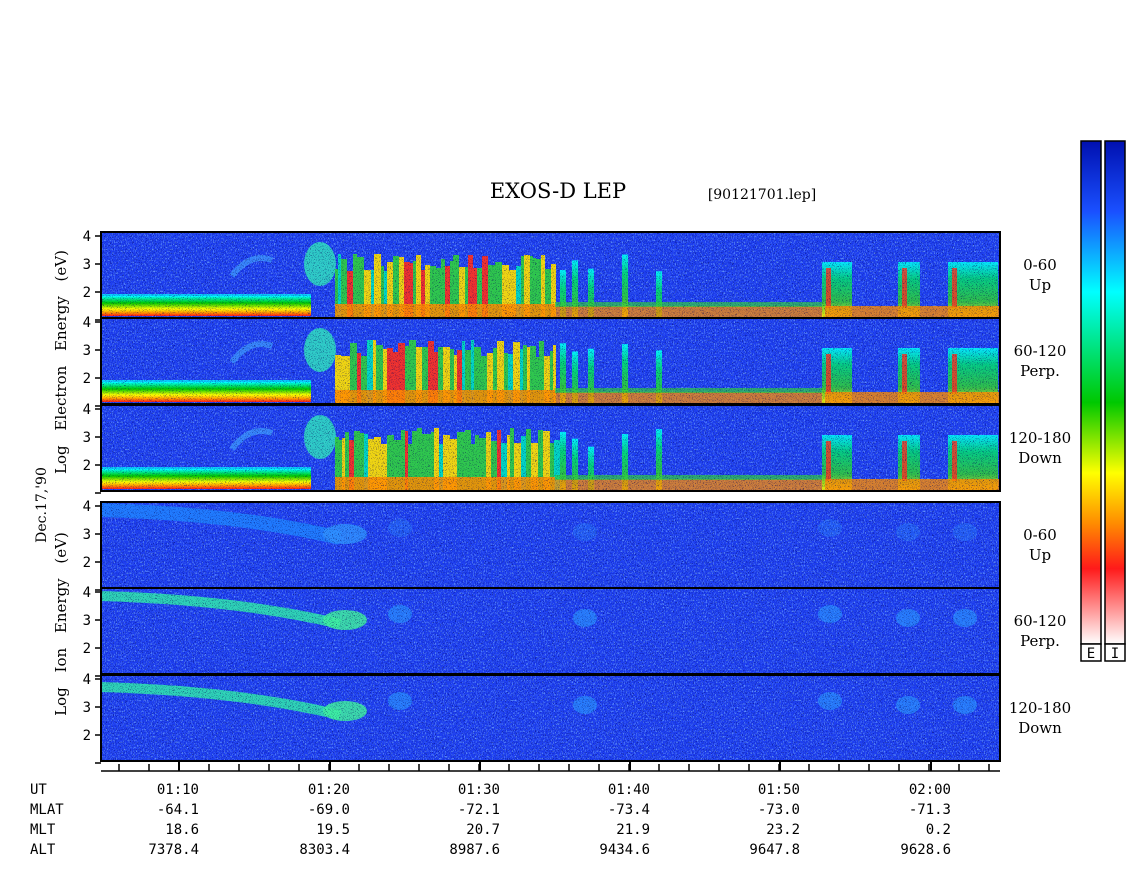 Image resolution: width=1130 pixels, height=875 pixels. Describe the element at coordinates (324, 850) in the screenshot. I see `ephemeris-value: 8303.4` at that location.